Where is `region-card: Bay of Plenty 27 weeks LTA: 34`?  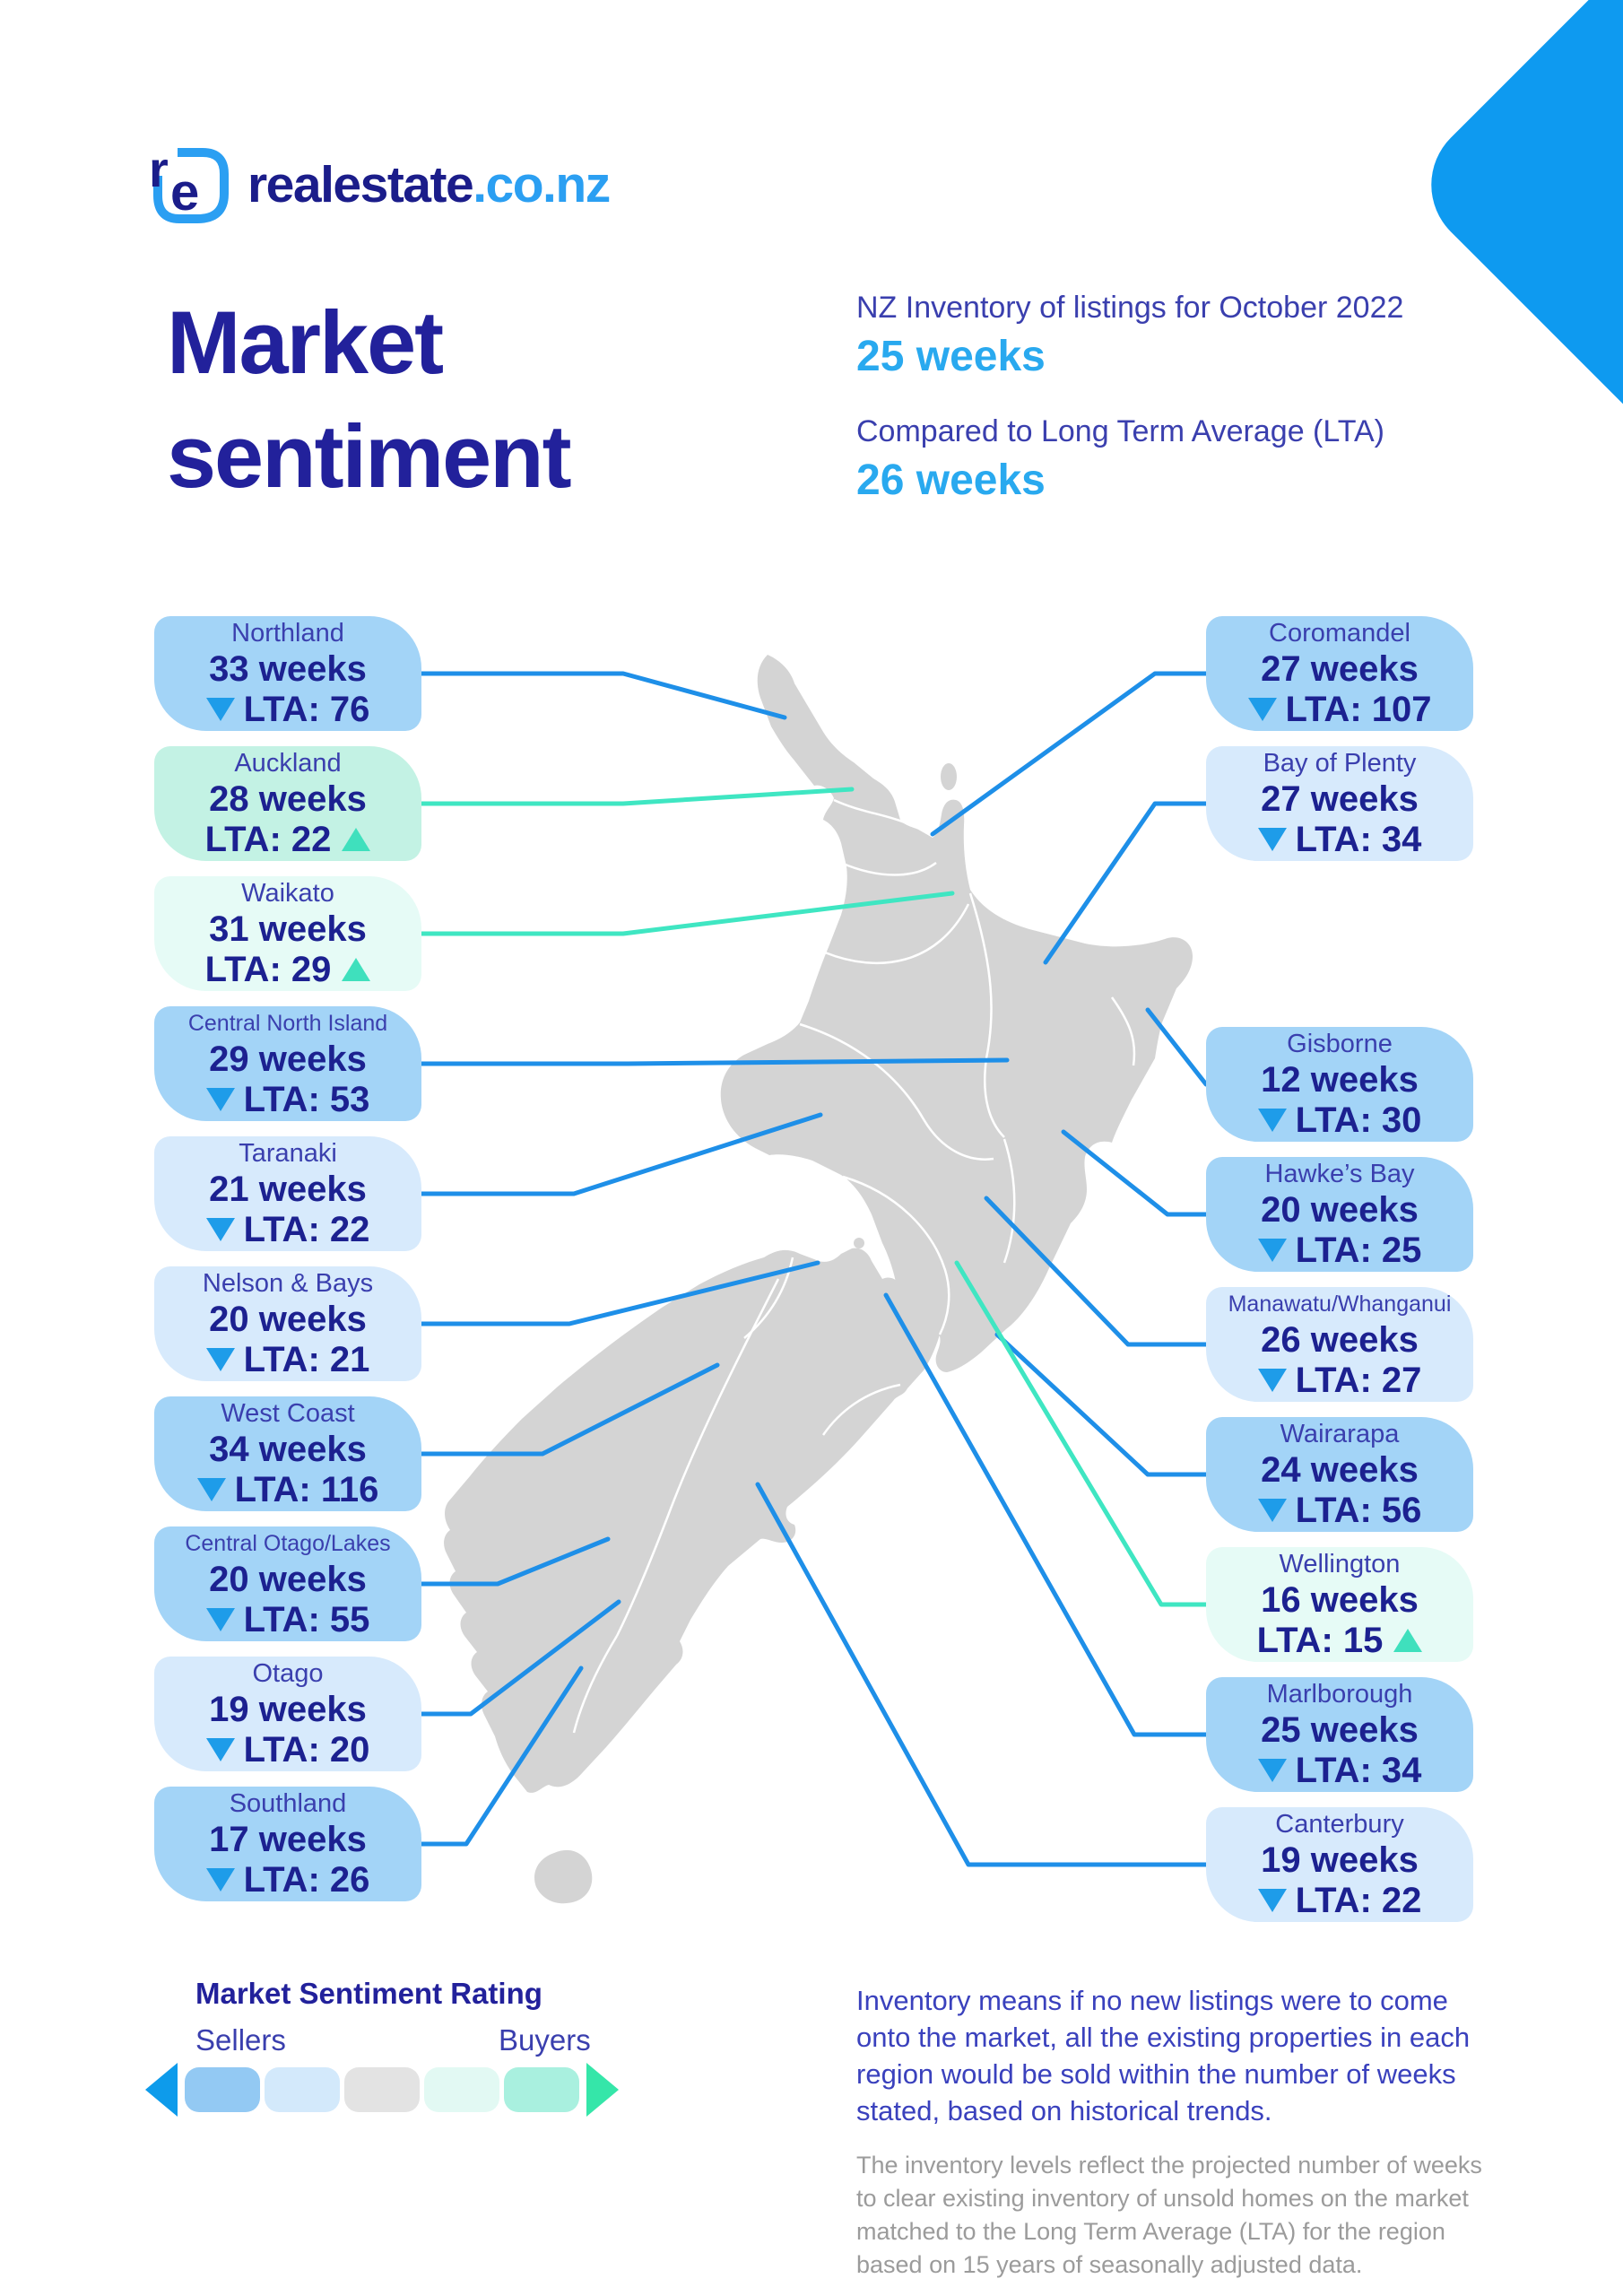
region-card: Bay of Plenty 27 weeks LTA: 34 is located at coordinates (1339, 803).